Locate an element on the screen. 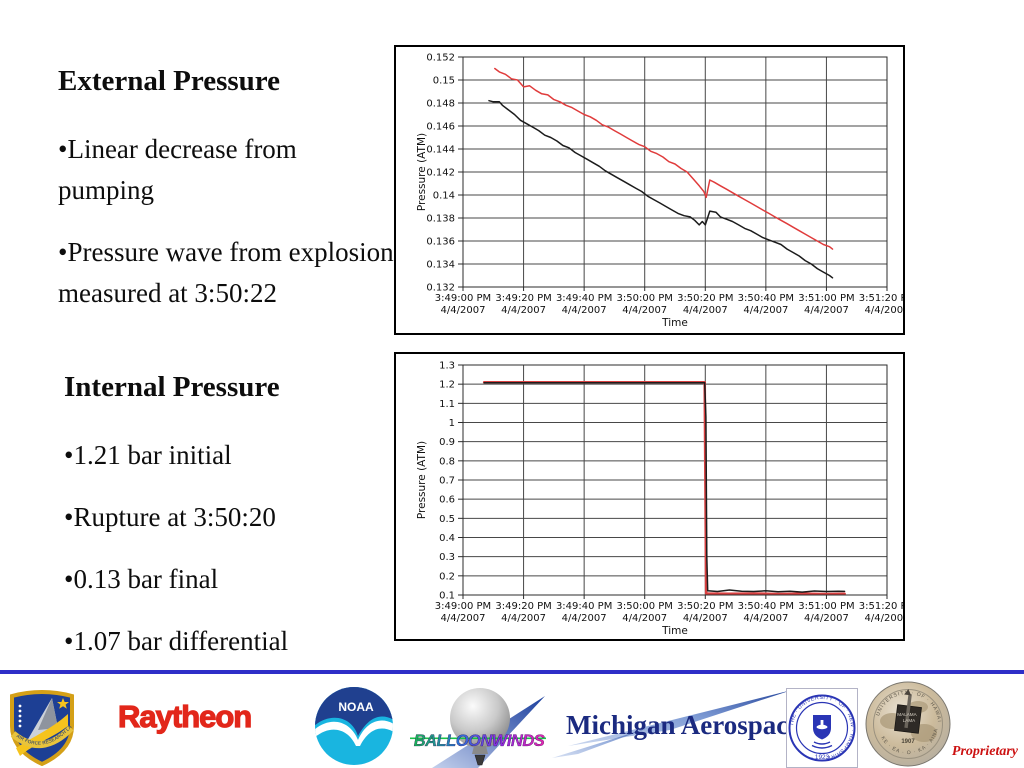  afrl-logo: AIR FORCE RESEARCH LABORATORY is located at coordinates (41, 725).